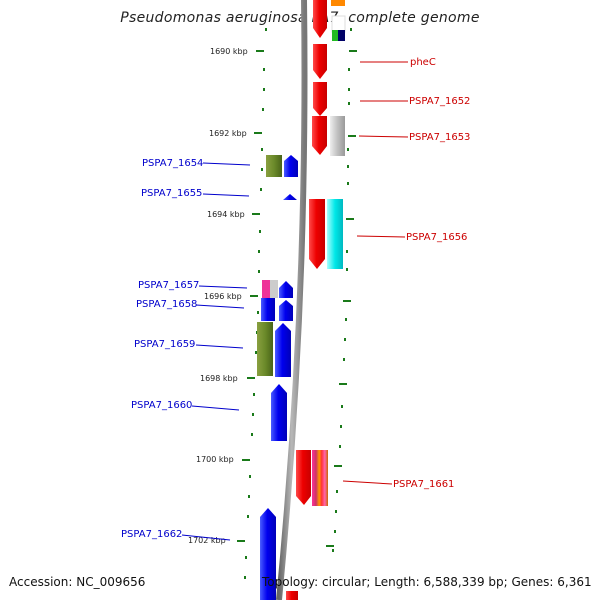 This screenshot has width=600, height=600. I want to click on gene-label: PSPA7_1657, so click(168, 285).